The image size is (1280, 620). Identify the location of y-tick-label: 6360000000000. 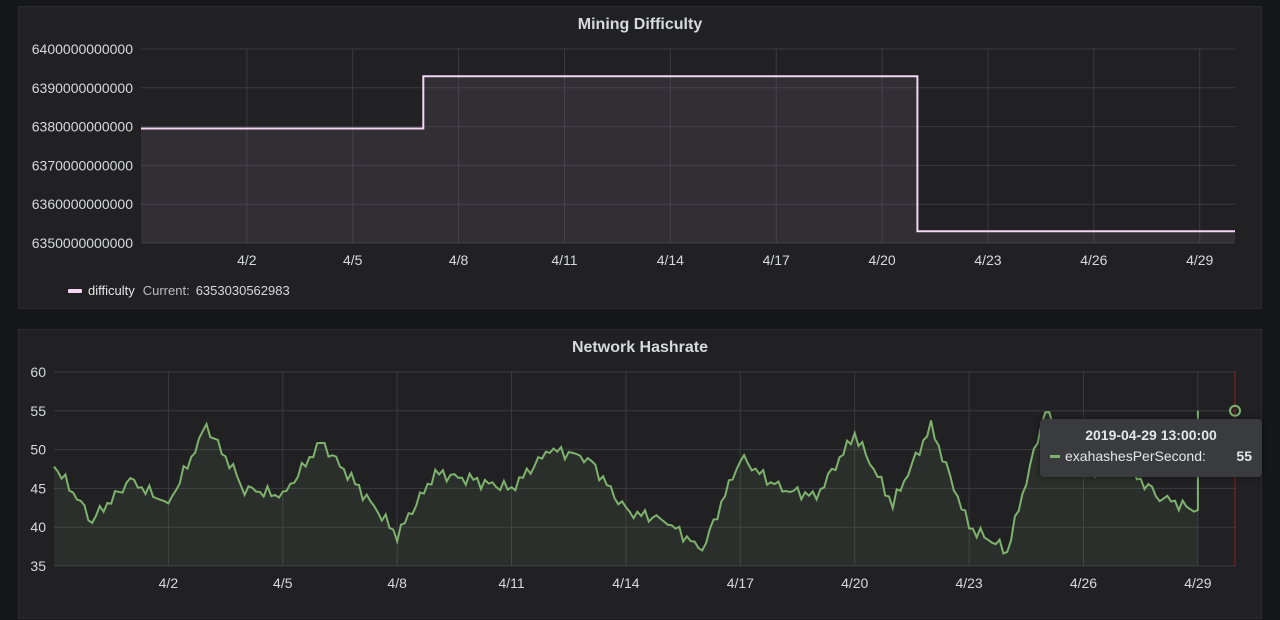
(82, 204).